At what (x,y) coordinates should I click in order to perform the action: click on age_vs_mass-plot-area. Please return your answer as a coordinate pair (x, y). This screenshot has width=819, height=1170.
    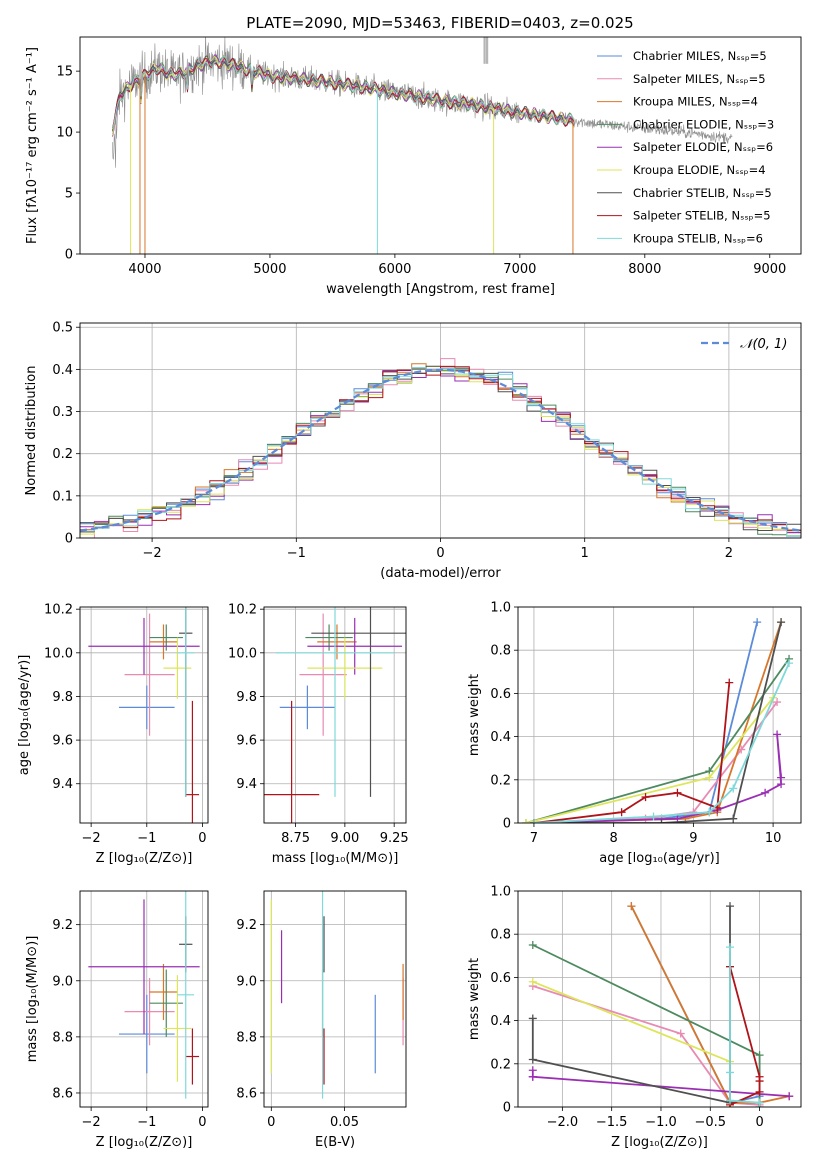
    Looking at the image, I should click on (335, 715).